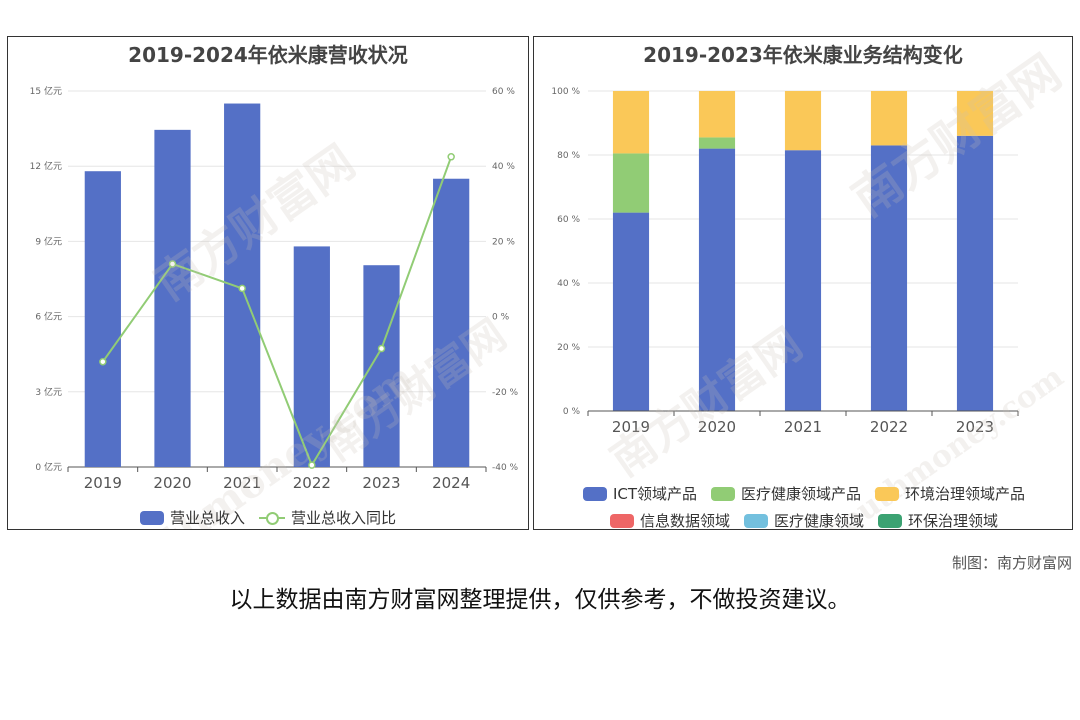 Image resolution: width=1080 pixels, height=720 pixels. I want to click on legend-item-medical-products: 医疗健康领域产品, so click(786, 493).